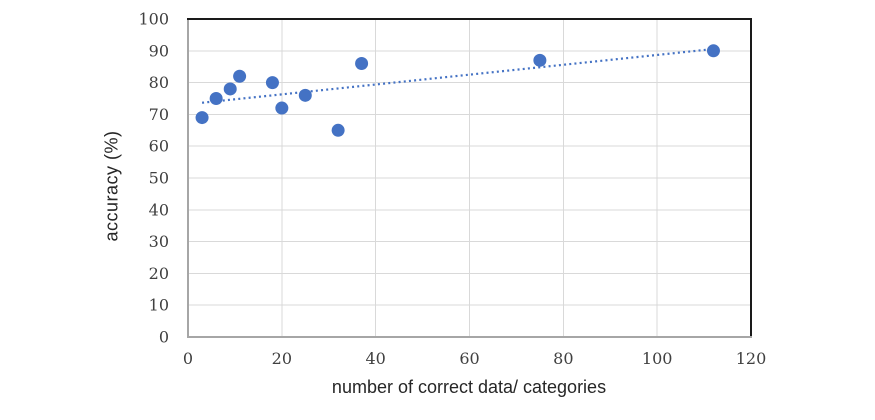 The width and height of the screenshot is (875, 420). What do you see at coordinates (469, 387) in the screenshot?
I see `x-axis-title: number of correct data/ categories` at bounding box center [469, 387].